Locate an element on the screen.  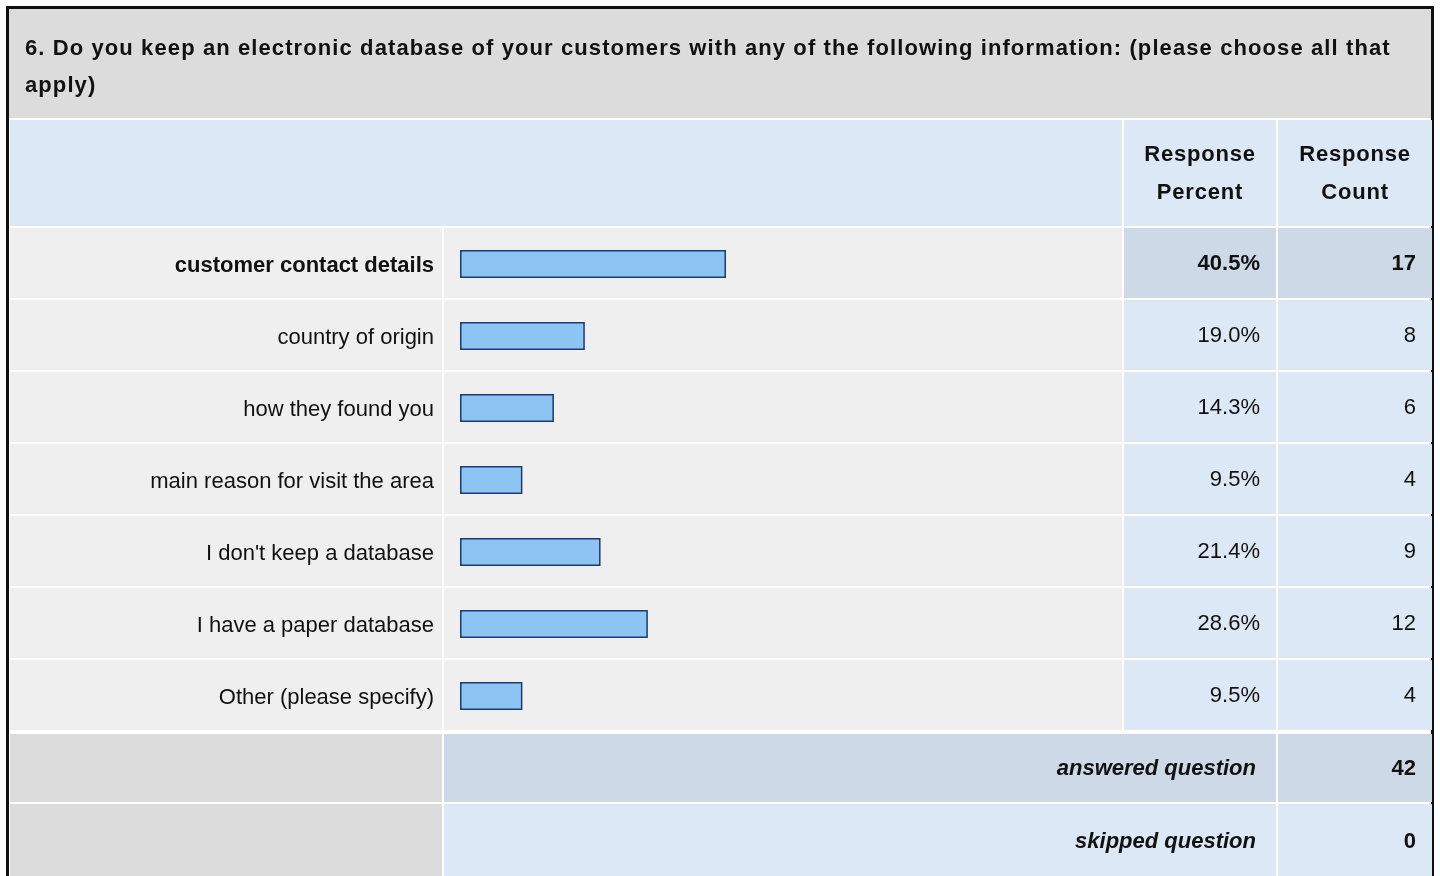
text: Response Count is located at coordinates (1355, 173).